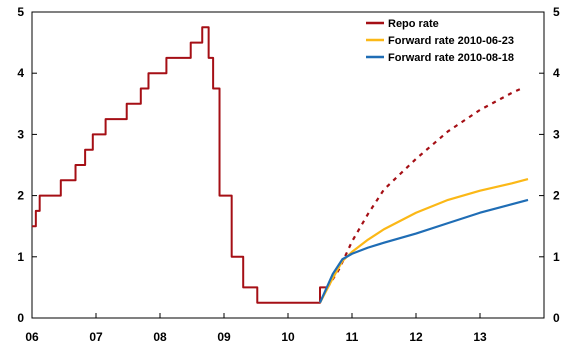  I want to click on x-tick-label: 11, so click(352, 337).